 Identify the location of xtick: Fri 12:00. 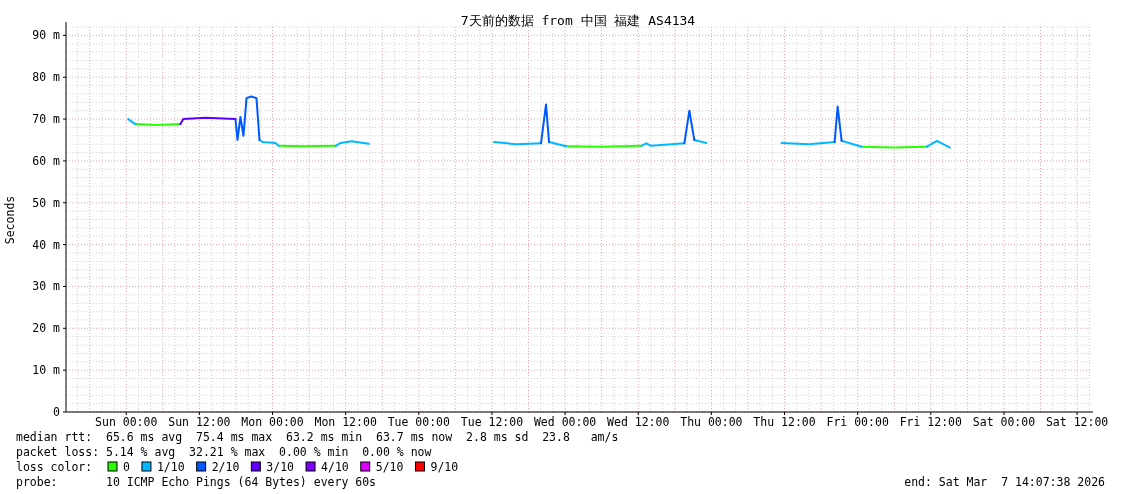
(930, 422).